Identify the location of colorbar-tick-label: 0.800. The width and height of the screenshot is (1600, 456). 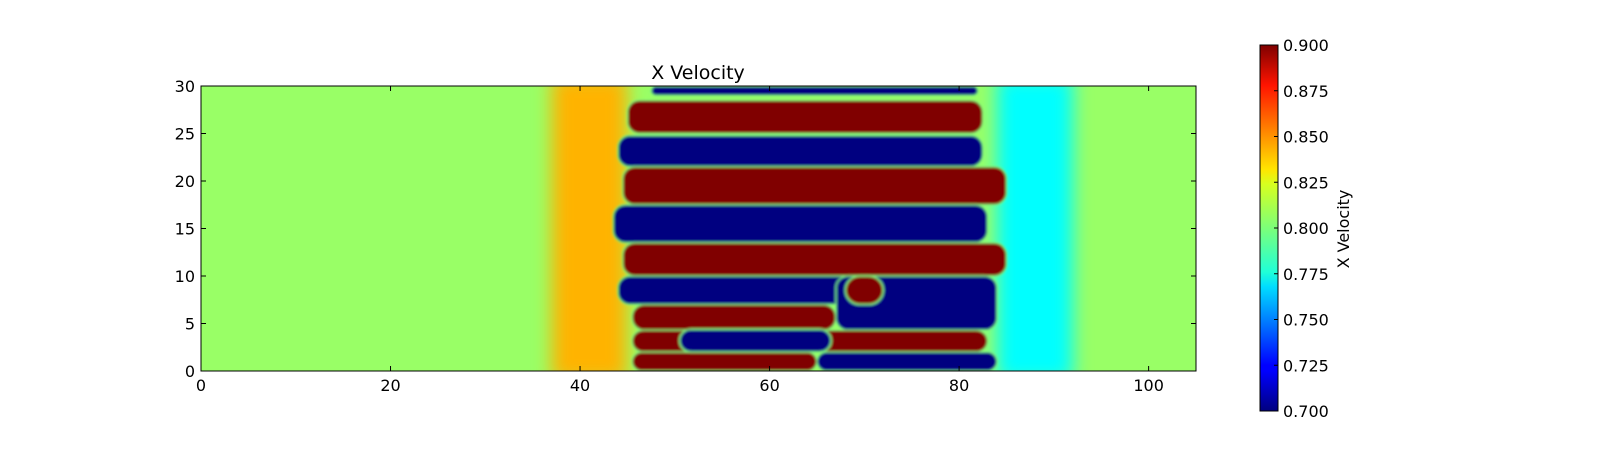
(1306, 228).